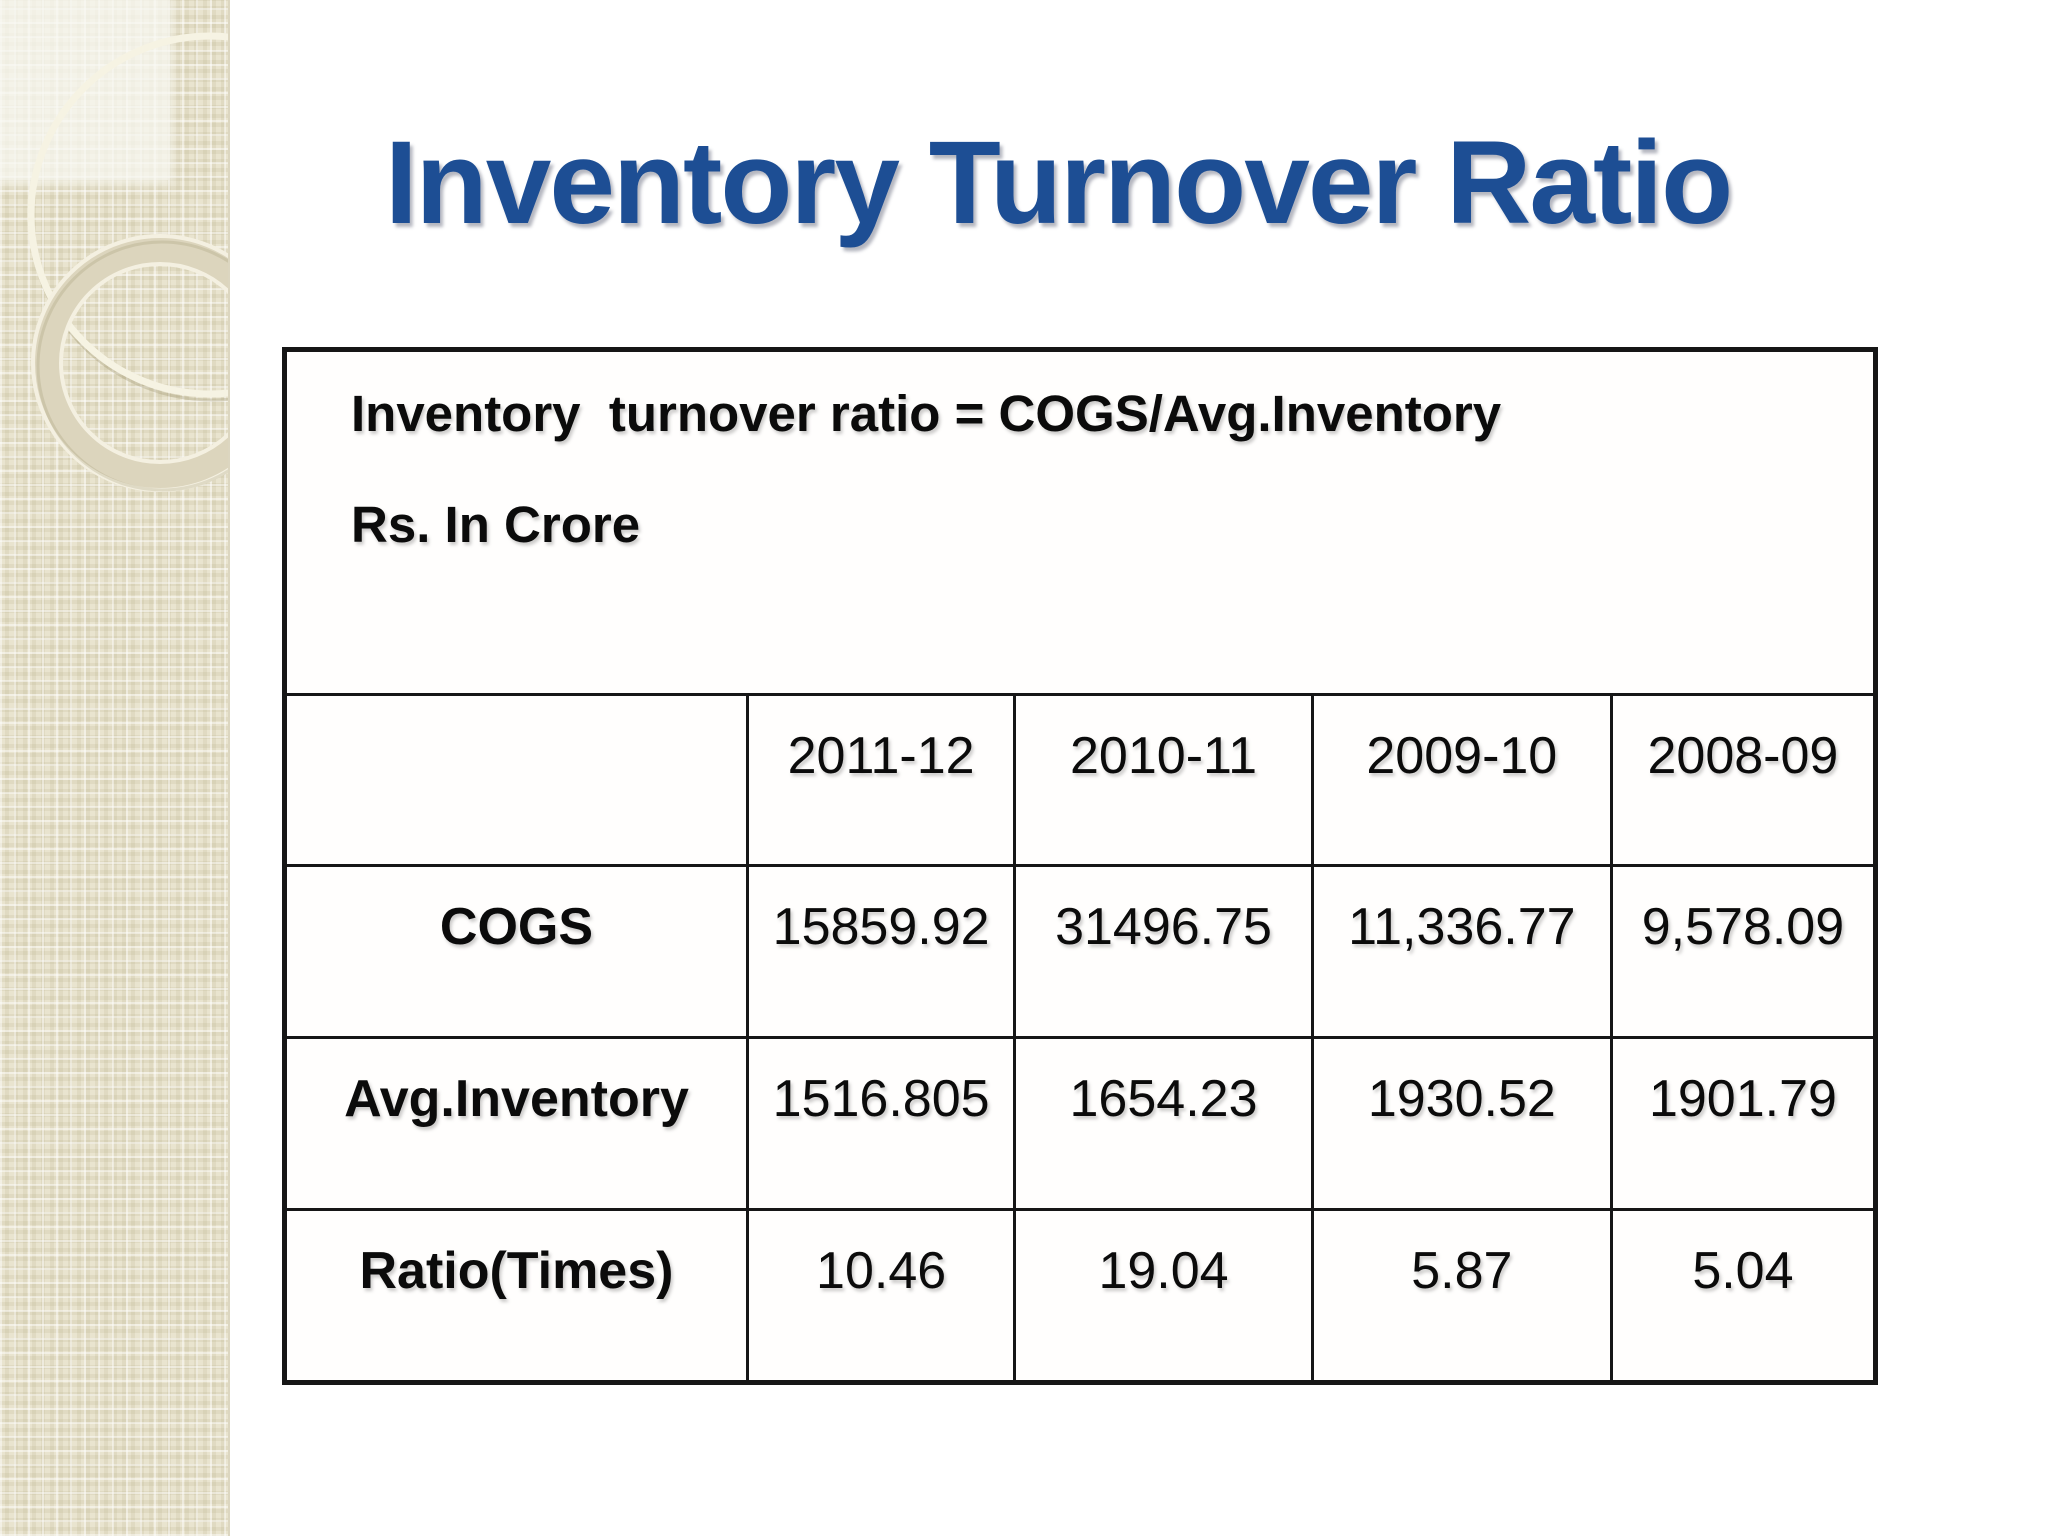 Image resolution: width=2048 pixels, height=1536 pixels. I want to click on ring-icon, so click(130, 363).